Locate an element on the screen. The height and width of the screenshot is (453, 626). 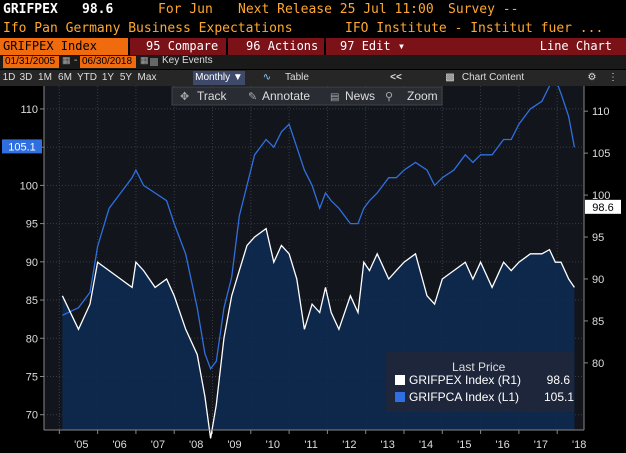
grifpex-last-tag is located at coordinates (603, 206).